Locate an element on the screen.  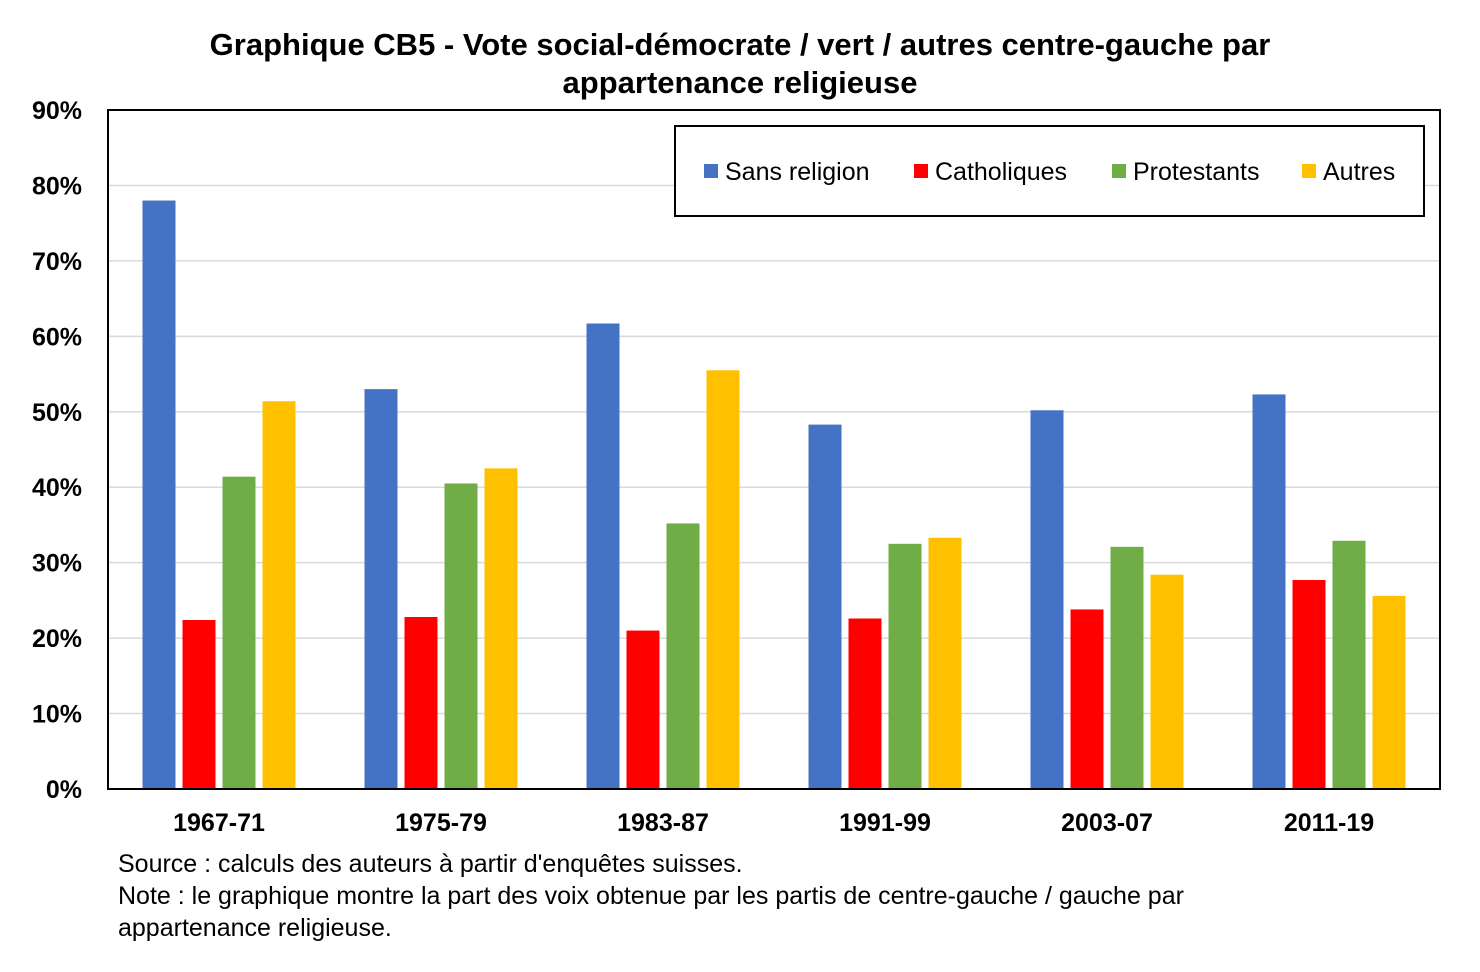
y-tick-label: 50% is located at coordinates (57, 413).